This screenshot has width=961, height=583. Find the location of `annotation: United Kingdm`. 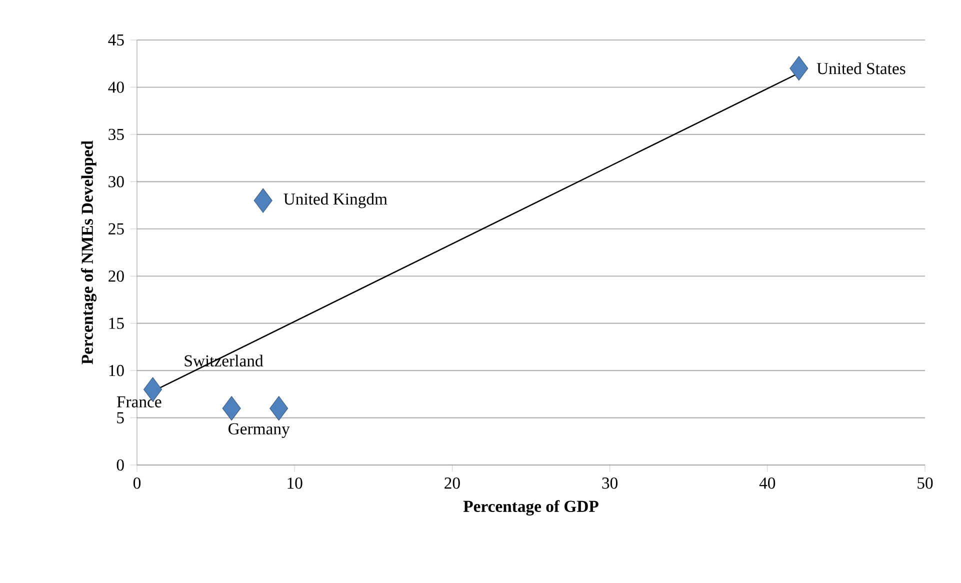

annotation: United Kingdm is located at coordinates (336, 200).